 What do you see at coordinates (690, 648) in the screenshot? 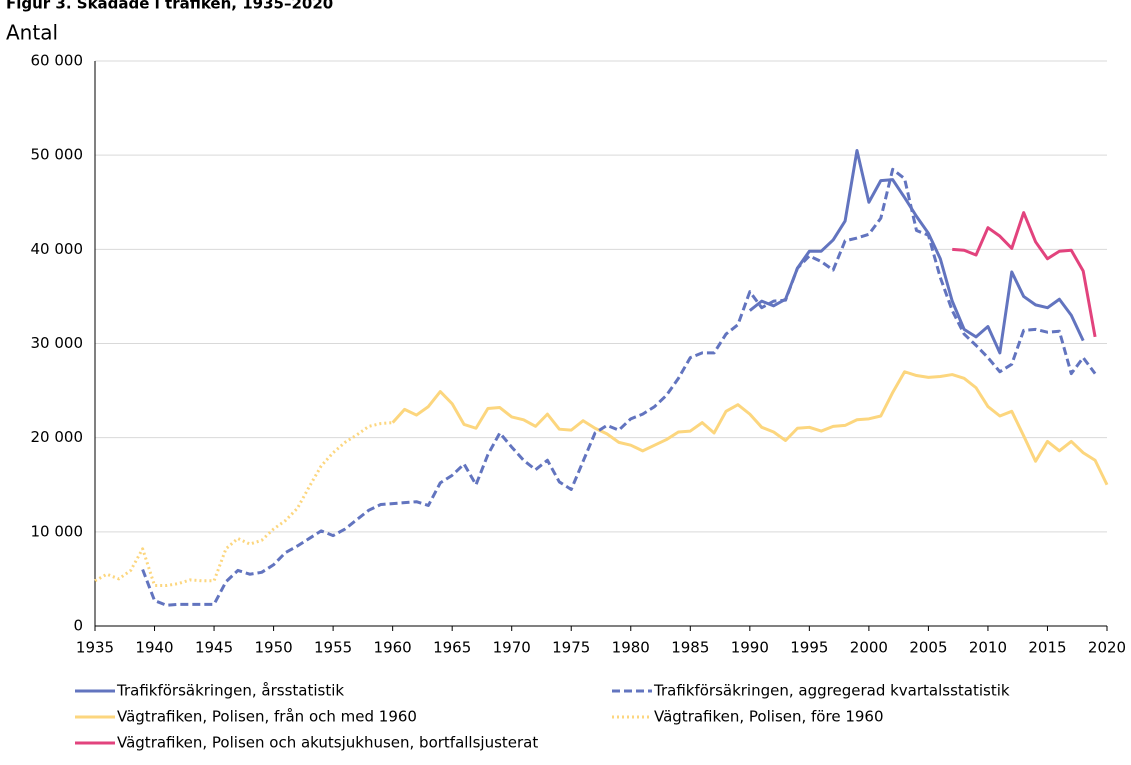
I see `x-tick-label: 1985` at bounding box center [690, 648].